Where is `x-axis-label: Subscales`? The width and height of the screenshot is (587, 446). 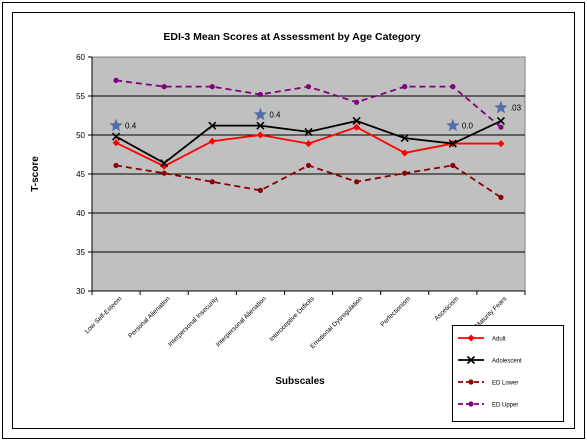
x-axis-label: Subscales is located at coordinates (300, 381).